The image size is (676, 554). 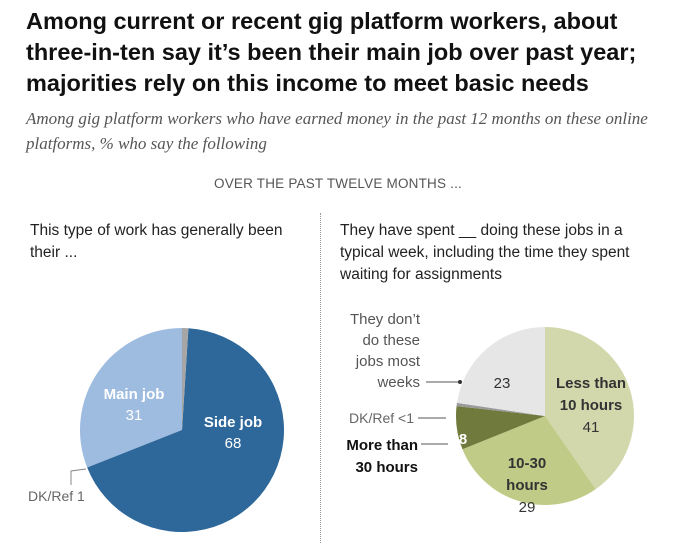 I want to click on slice-main-job, so click(x=130, y=398).